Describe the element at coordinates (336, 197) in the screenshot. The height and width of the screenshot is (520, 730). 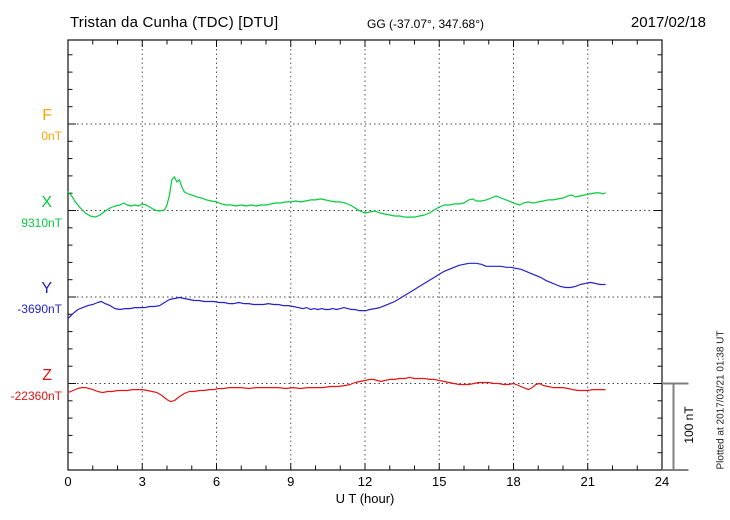
I see `trace-X` at that location.